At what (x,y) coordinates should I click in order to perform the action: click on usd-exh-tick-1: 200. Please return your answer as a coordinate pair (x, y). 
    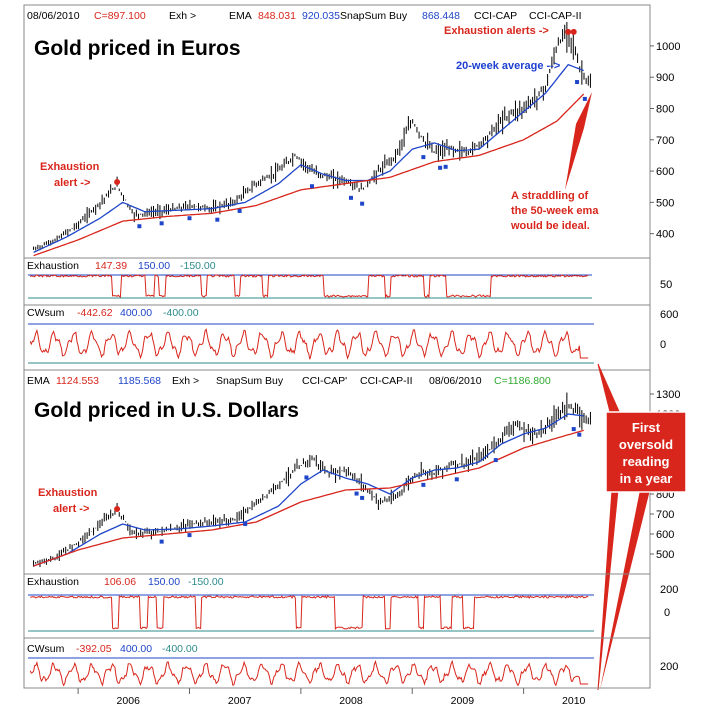
    Looking at the image, I should click on (669, 590).